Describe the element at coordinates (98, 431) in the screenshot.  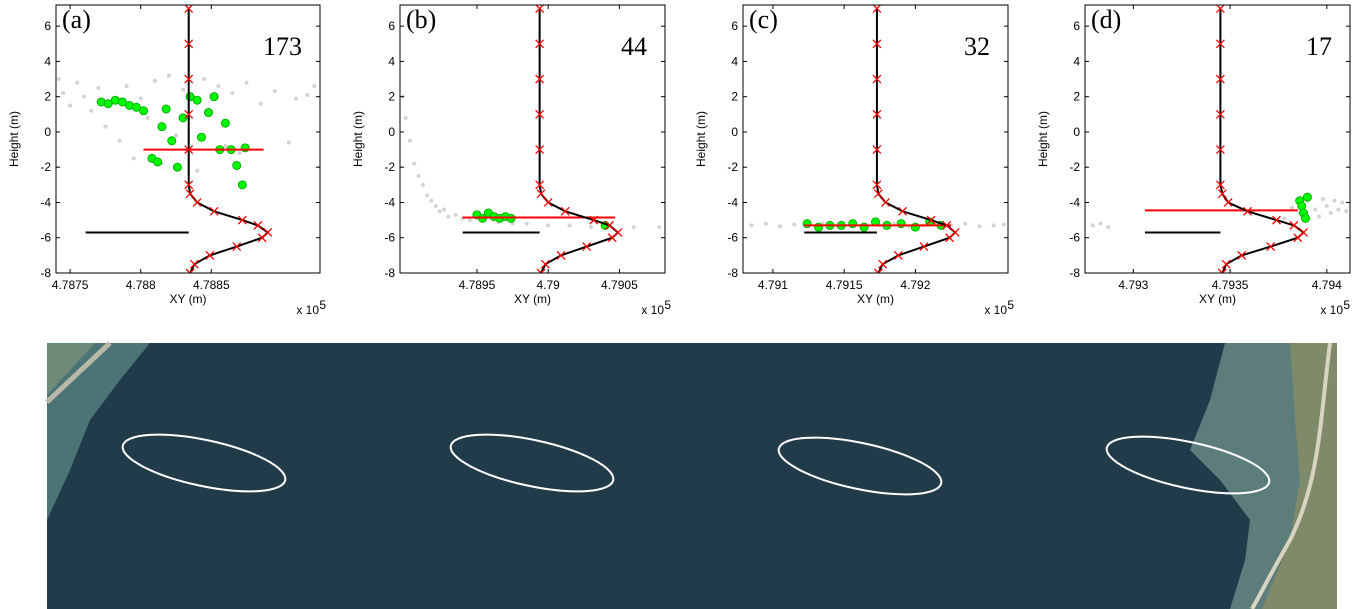
I see `shore-left` at that location.